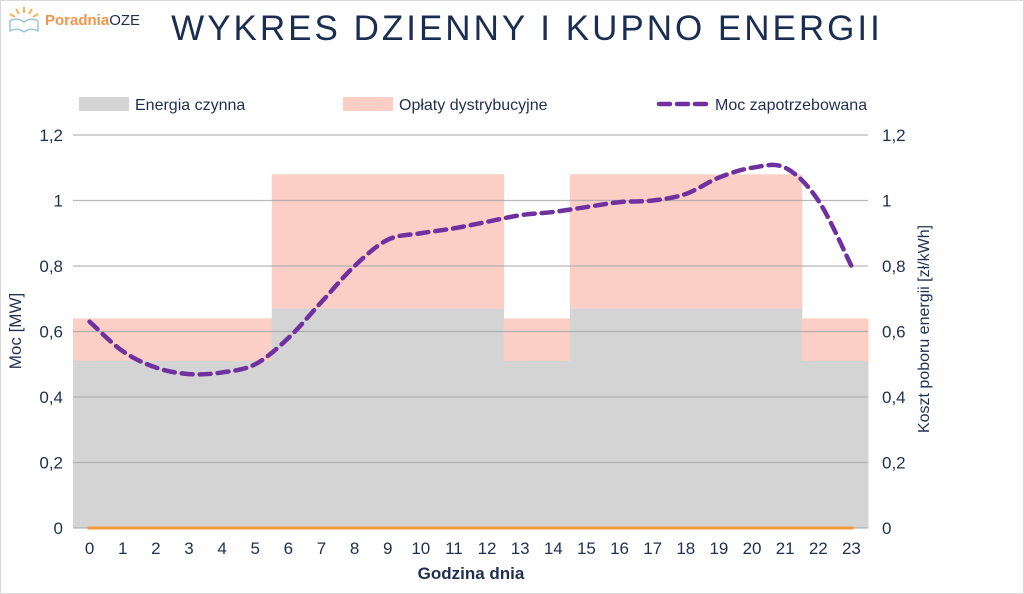 Image resolution: width=1024 pixels, height=594 pixels. Describe the element at coordinates (785, 548) in the screenshot. I see `x-tick-label: 21` at that location.